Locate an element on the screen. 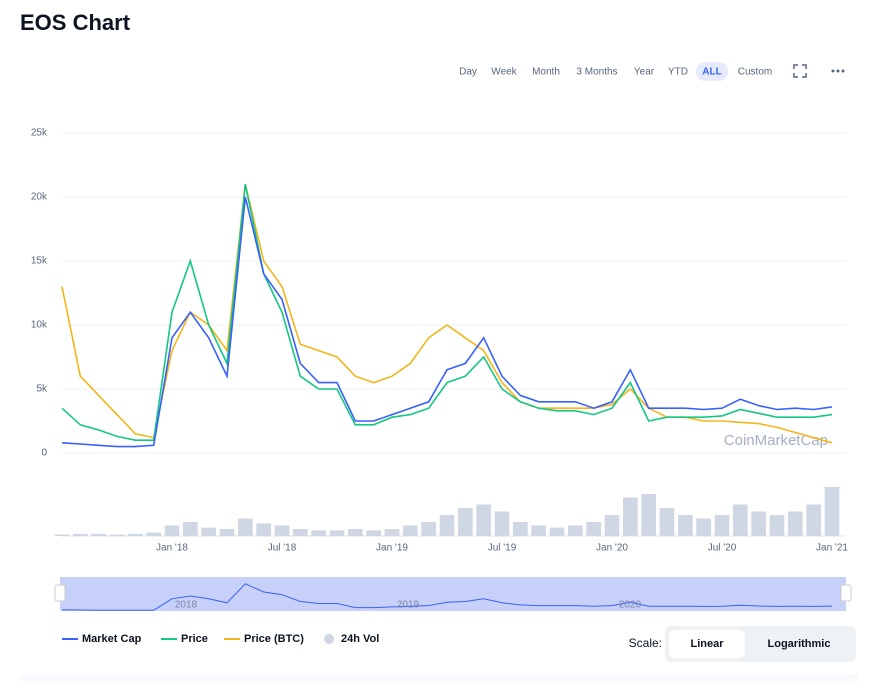 Image resolution: width=878 pixels, height=683 pixels. x-tick-label: Jan '19 is located at coordinates (392, 548).